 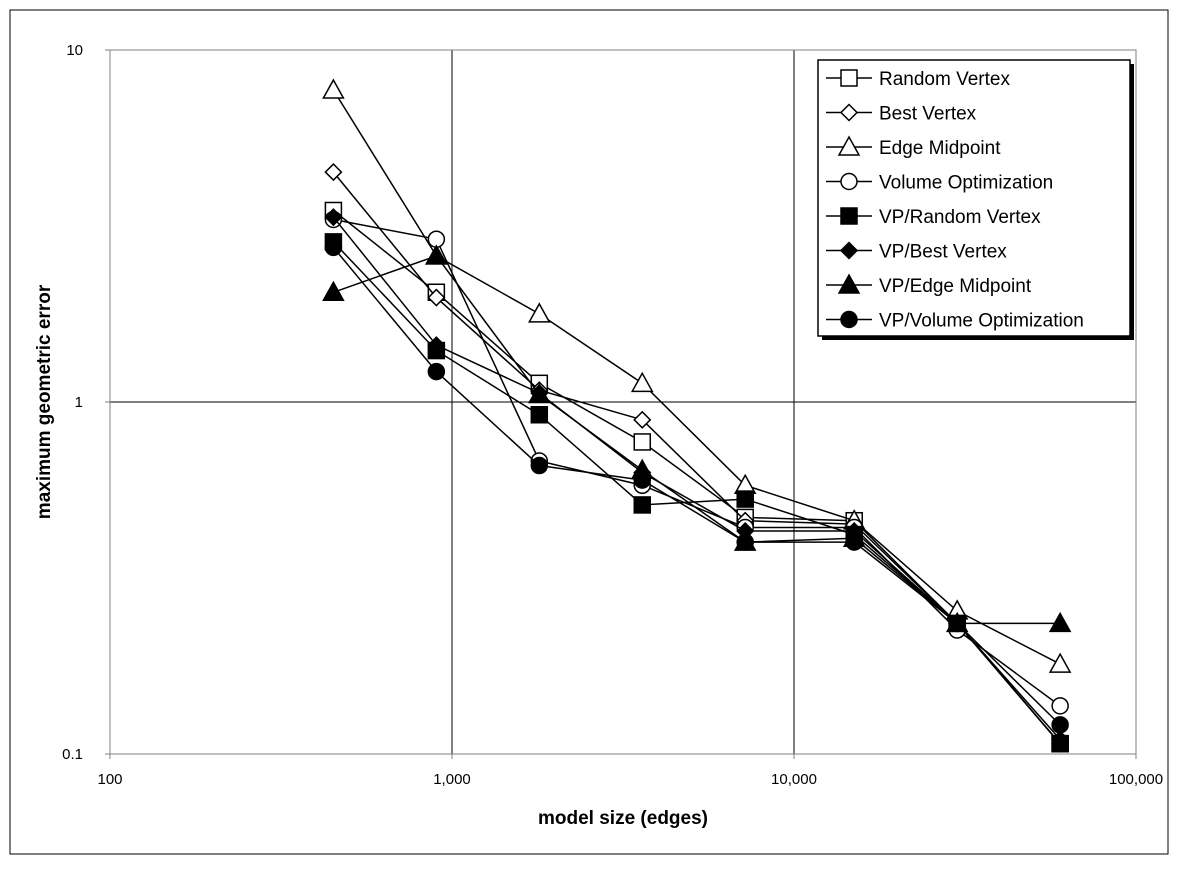 I want to click on x-tick-label: 1,000, so click(x=452, y=779).